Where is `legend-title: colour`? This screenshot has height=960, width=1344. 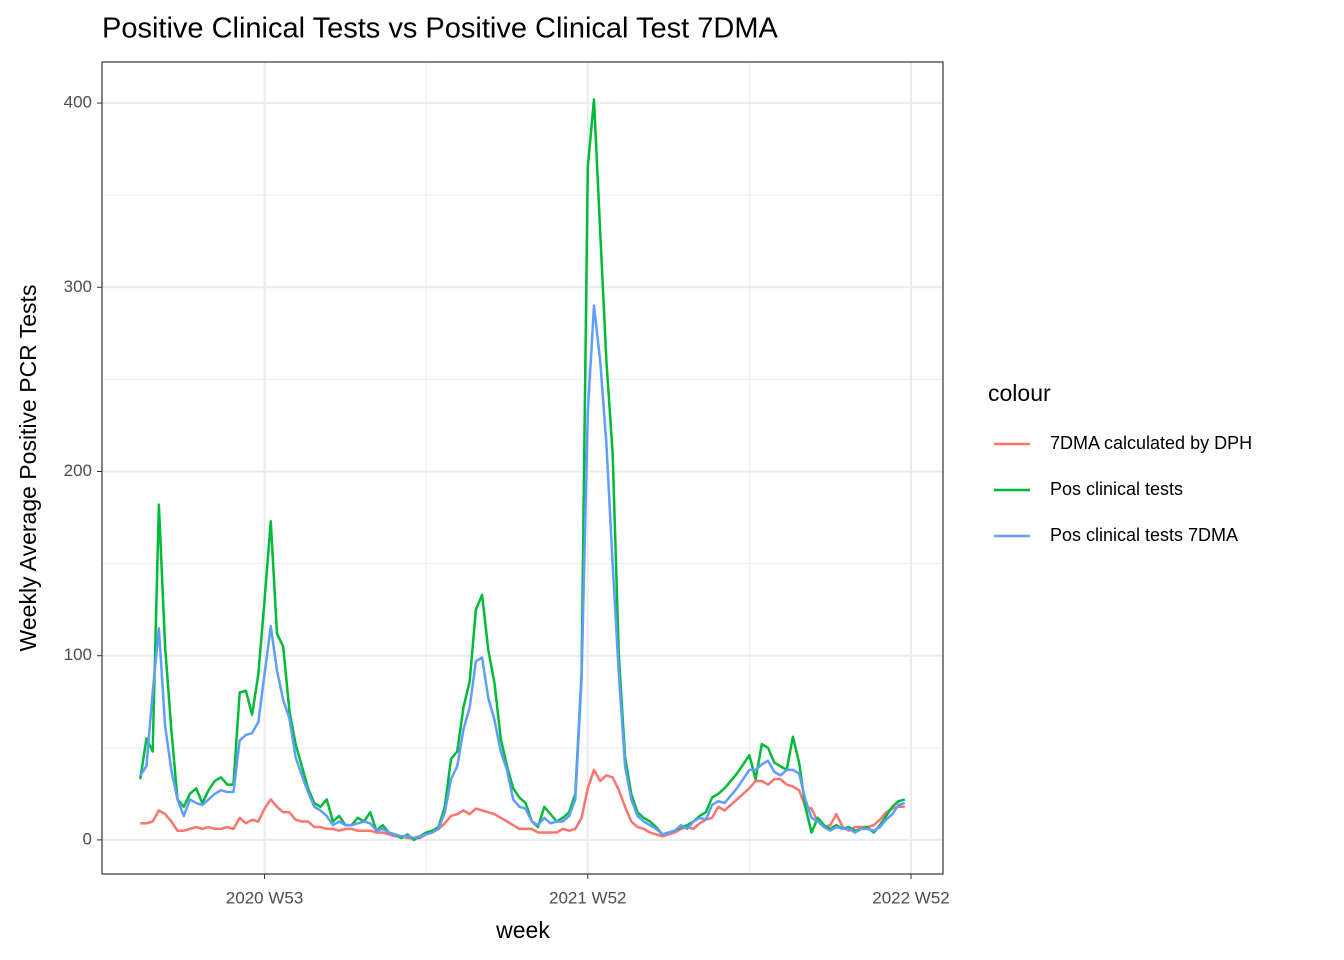
legend-title: colour is located at coordinates (1019, 393).